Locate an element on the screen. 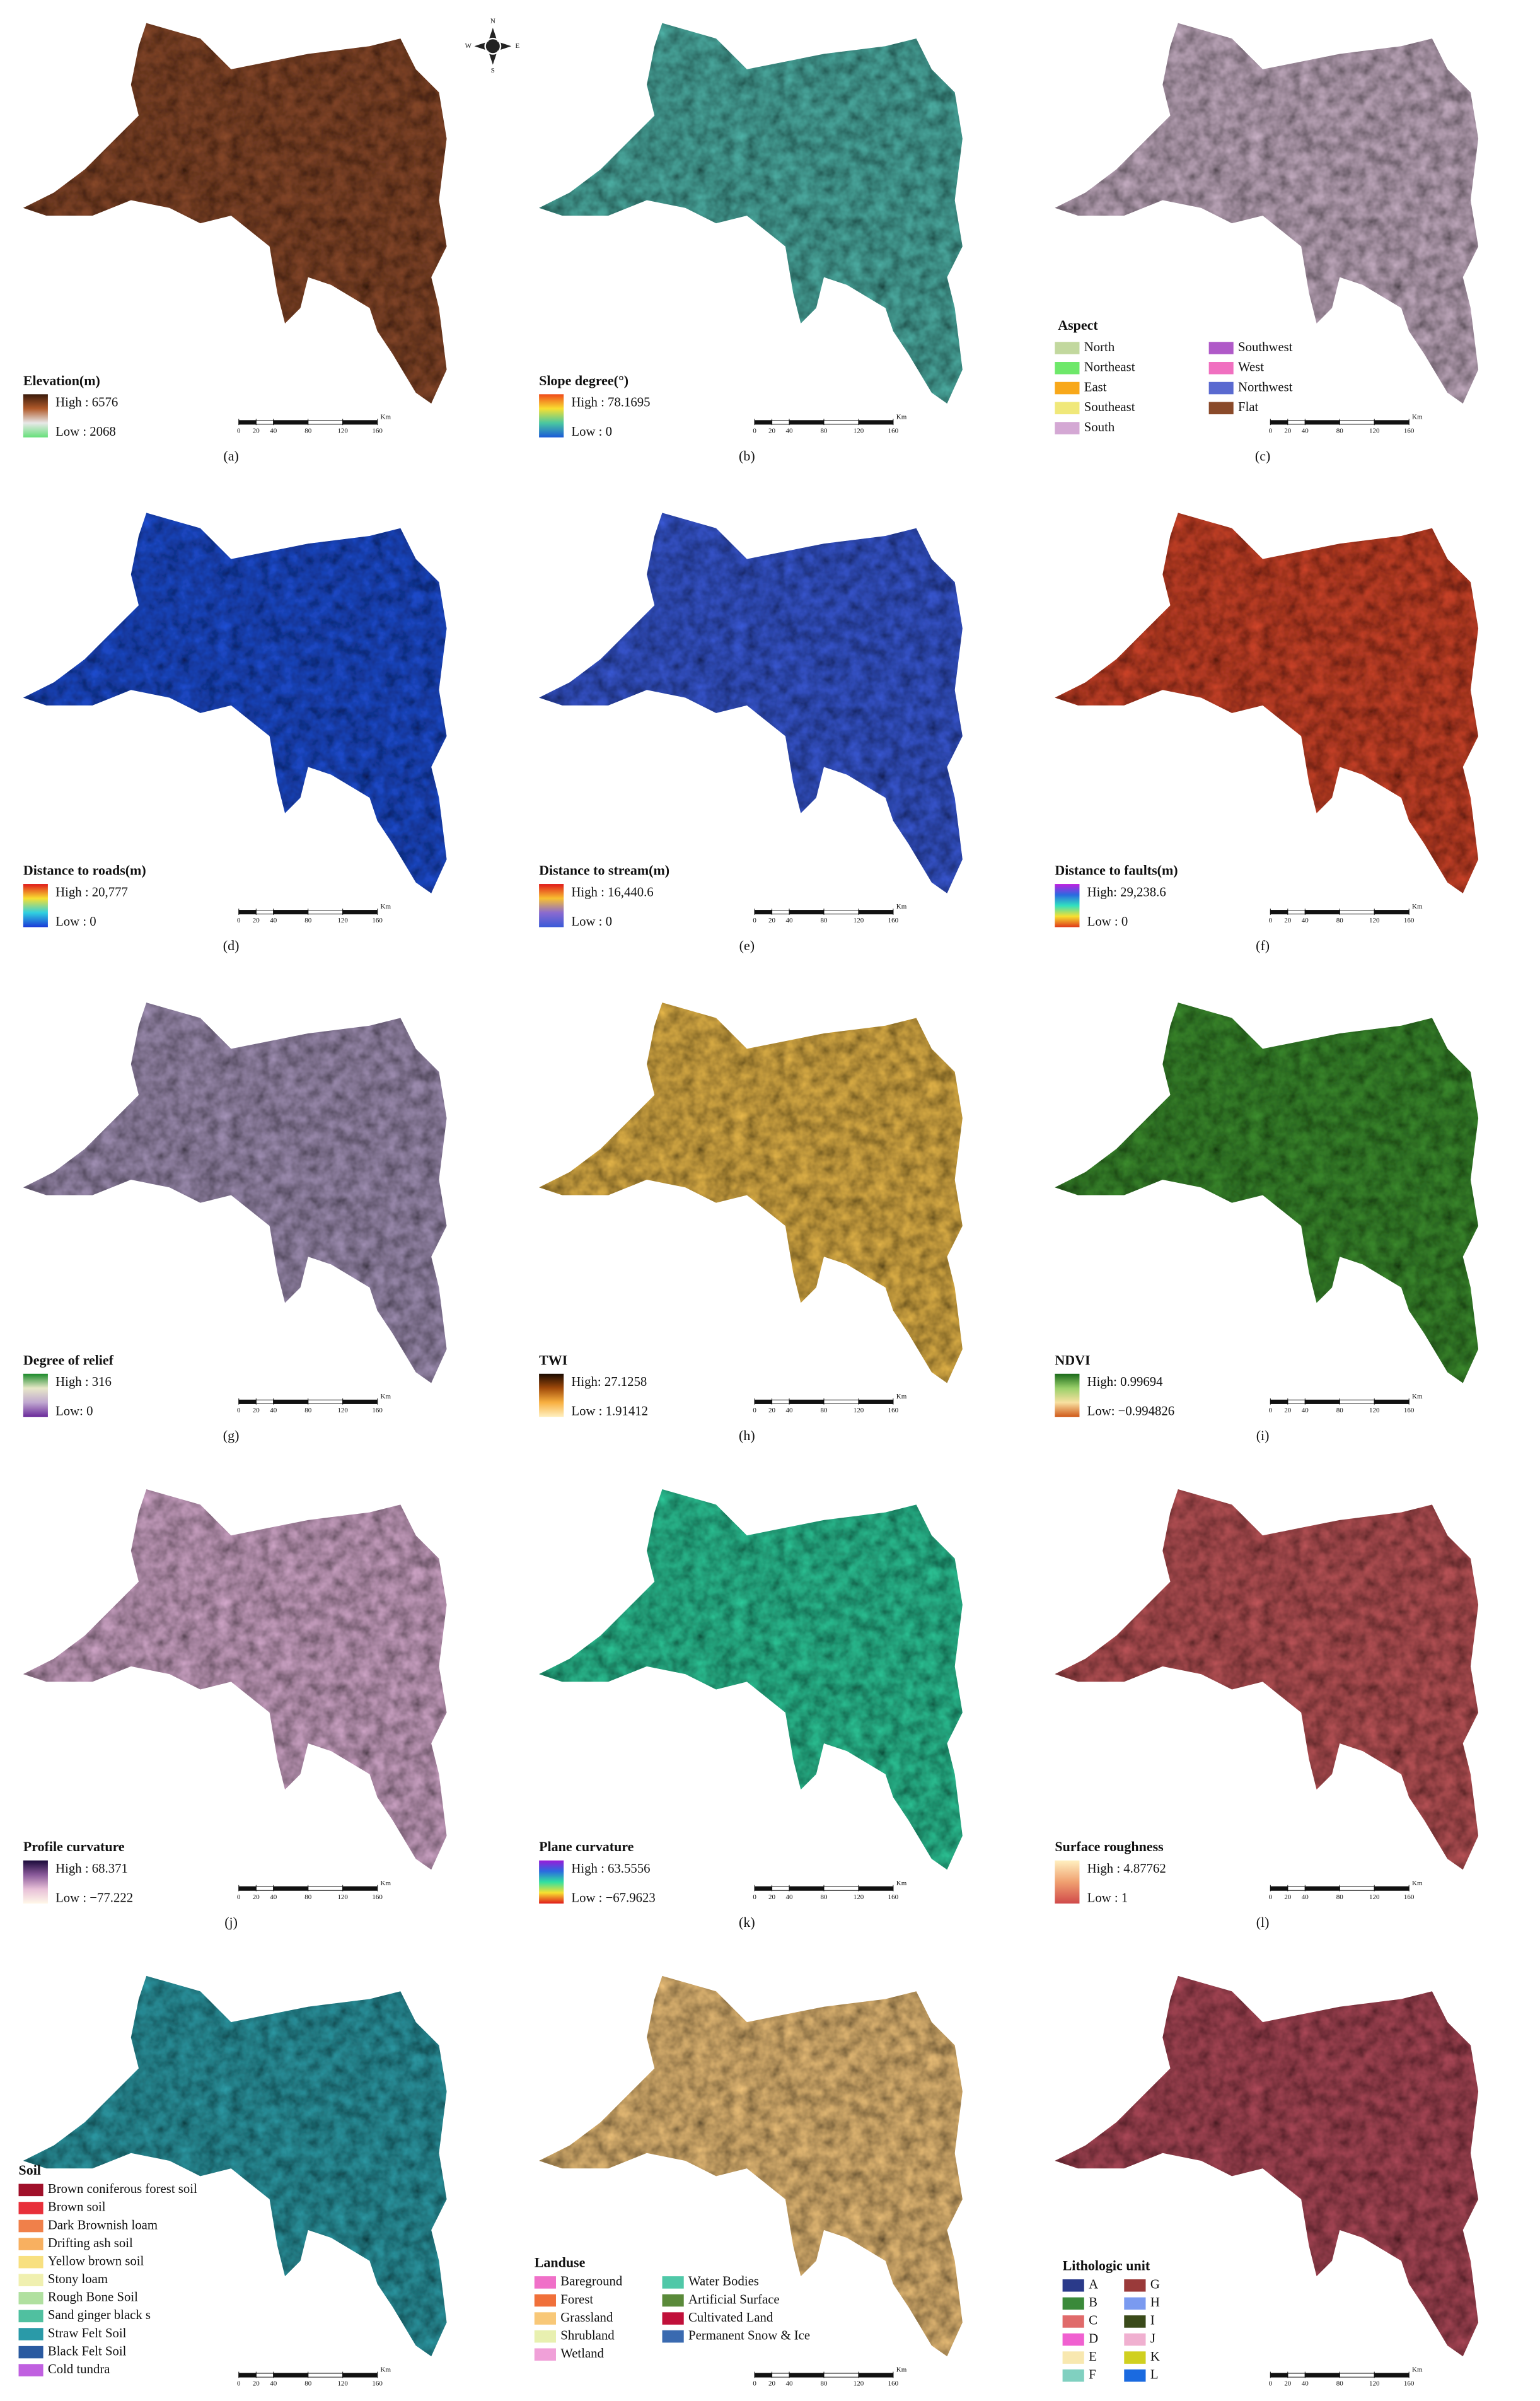 Image resolution: width=1540 pixels, height=2401 pixels. legend-item: Stony loam is located at coordinates (78, 2279).